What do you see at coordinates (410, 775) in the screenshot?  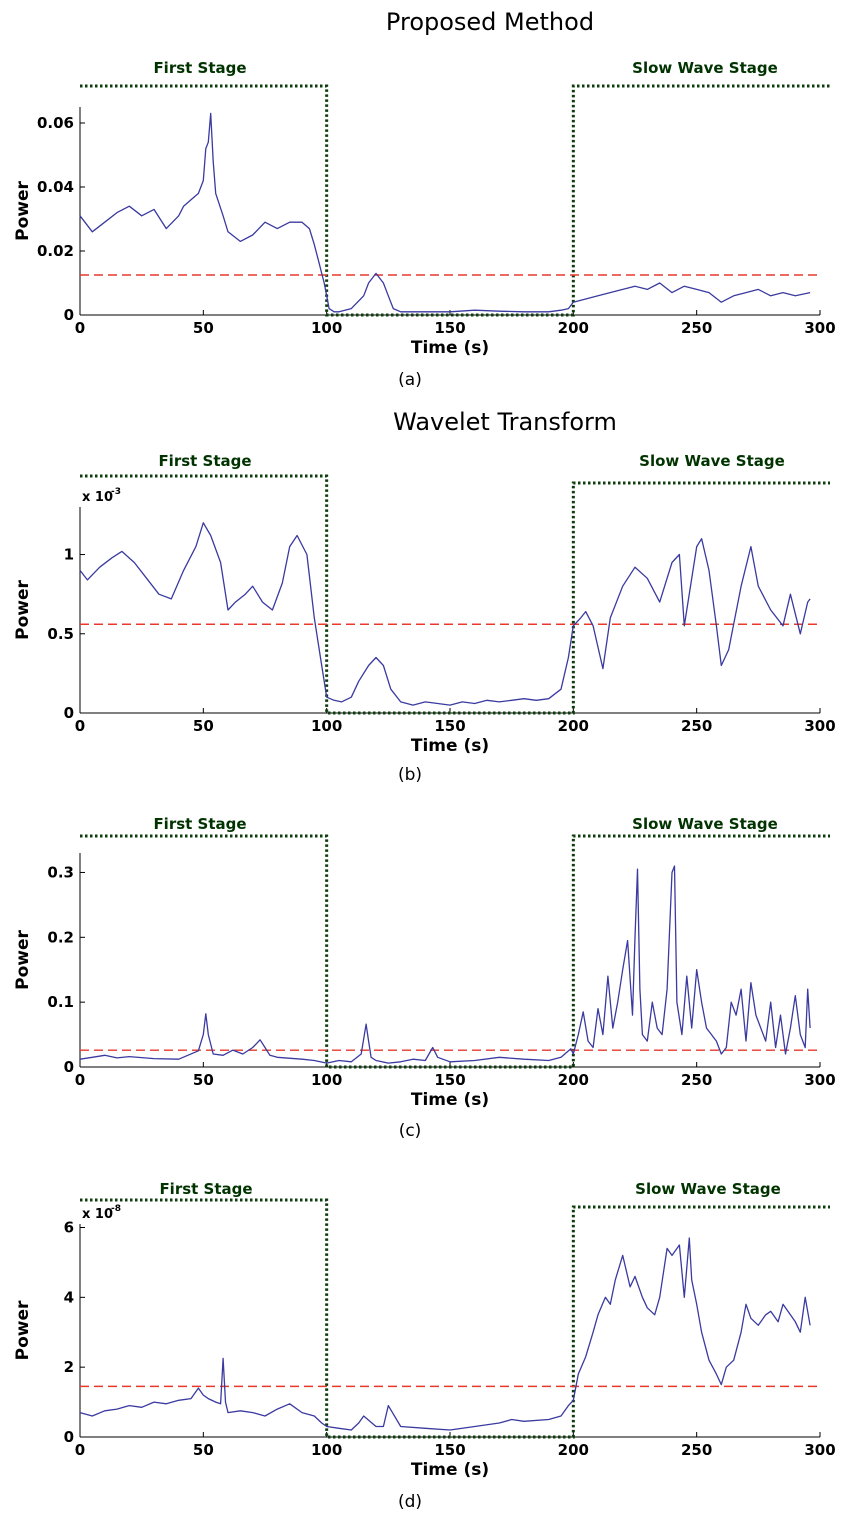 I see `panel-label: (b)` at bounding box center [410, 775].